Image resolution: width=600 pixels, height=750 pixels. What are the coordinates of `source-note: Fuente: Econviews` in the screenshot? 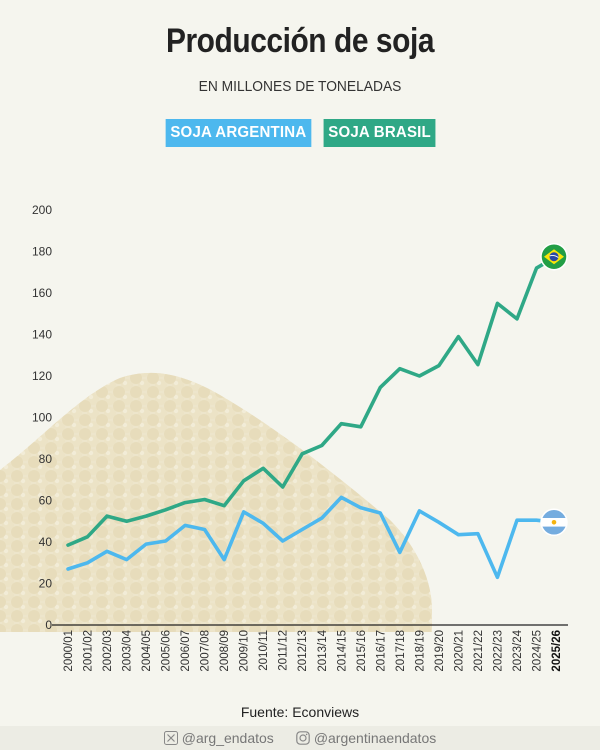 It's located at (300, 712).